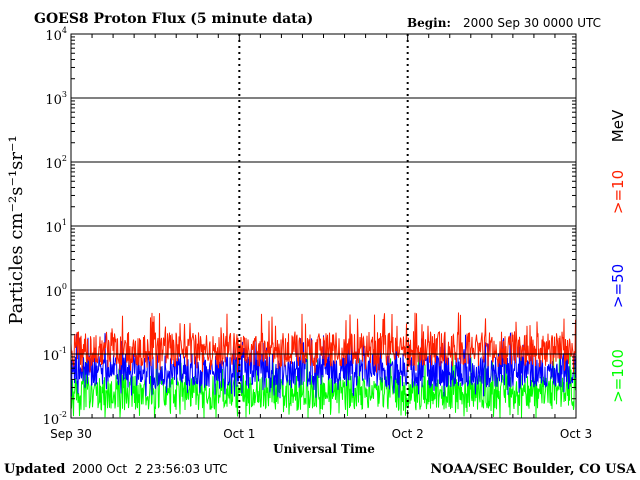 Image resolution: width=640 pixels, height=480 pixels. Describe the element at coordinates (533, 469) in the screenshot. I see `credit-text: NOAA/SEC Boulder, CO USA` at that location.